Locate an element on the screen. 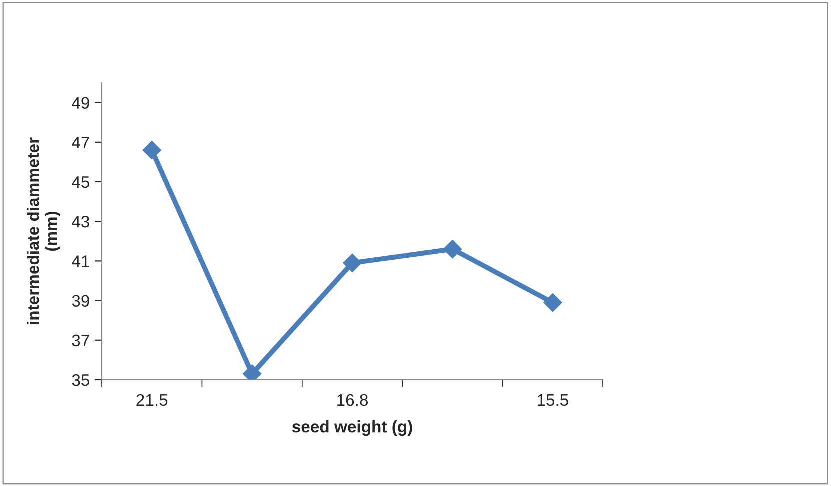  x-axis-title: seed weight (g) is located at coordinates (352, 428).